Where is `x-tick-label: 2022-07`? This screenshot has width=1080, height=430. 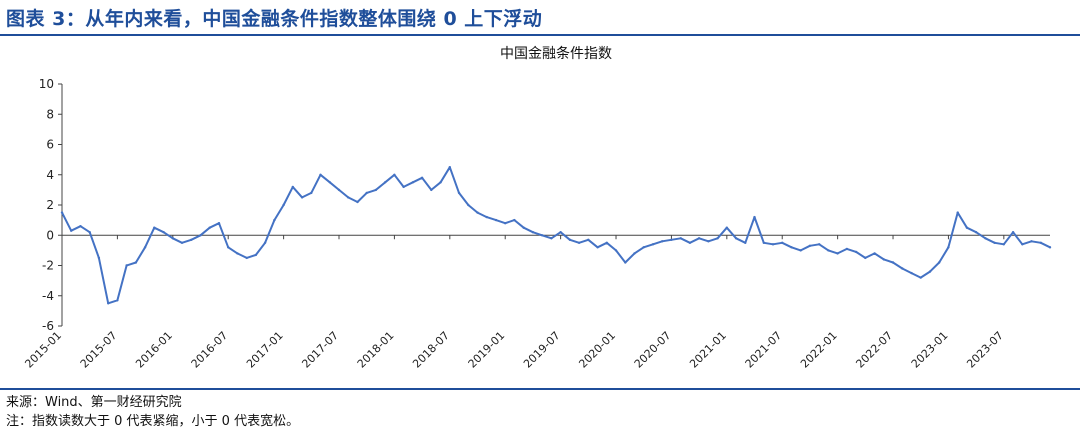 x-tick-label: 2022-07 is located at coordinates (874, 350).